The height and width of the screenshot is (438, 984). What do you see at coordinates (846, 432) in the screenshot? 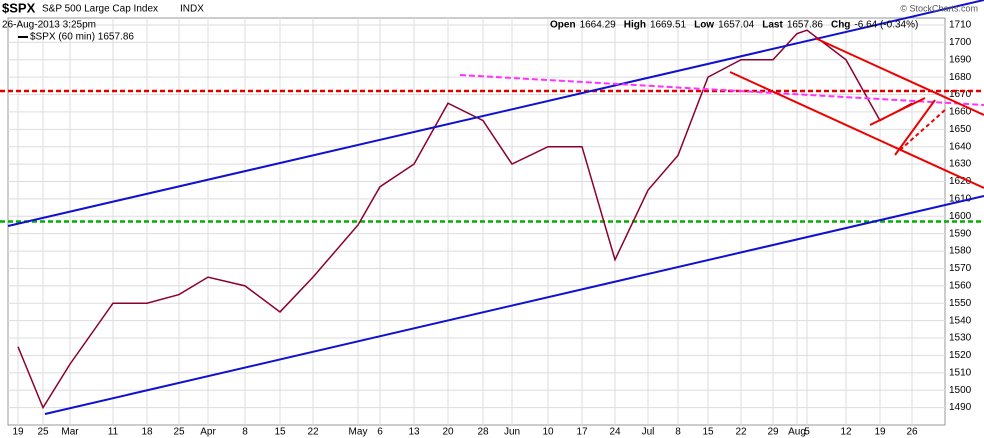
I see `x-tick-label: 12` at bounding box center [846, 432].